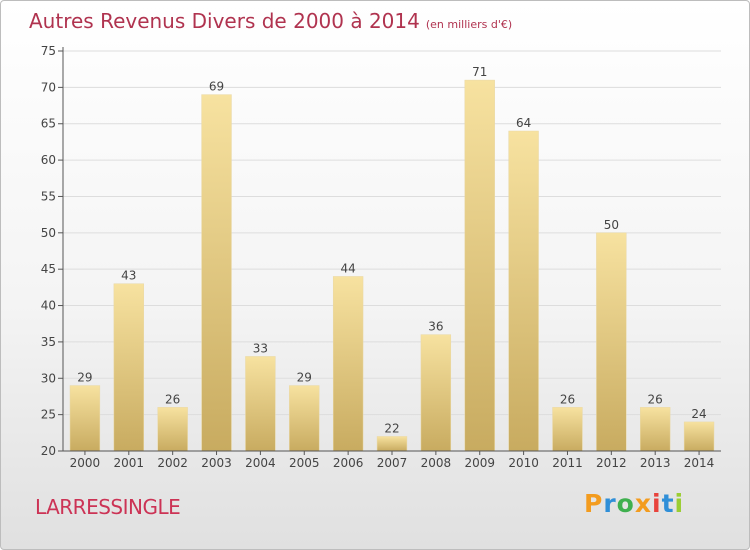 Image resolution: width=750 pixels, height=550 pixels. Describe the element at coordinates (172, 429) in the screenshot. I see `bar-2002` at that location.